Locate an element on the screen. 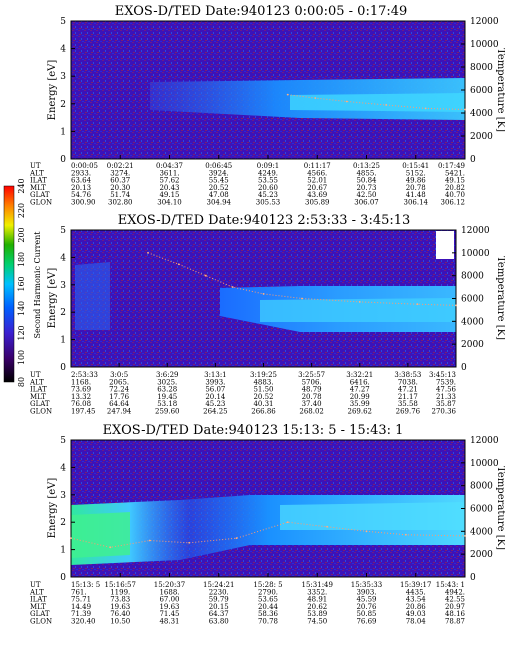 This screenshot has width=505, height=649. ephemeris-value: 78.04 is located at coordinates (416, 622).